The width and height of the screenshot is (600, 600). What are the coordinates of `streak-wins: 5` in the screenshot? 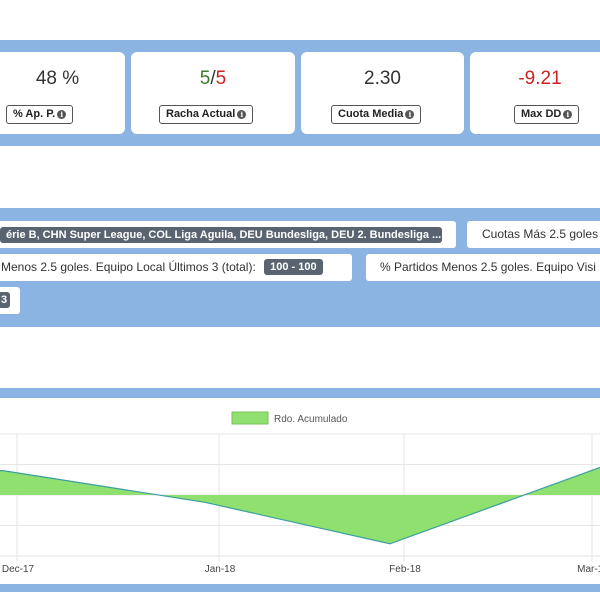 It's located at (205, 78).